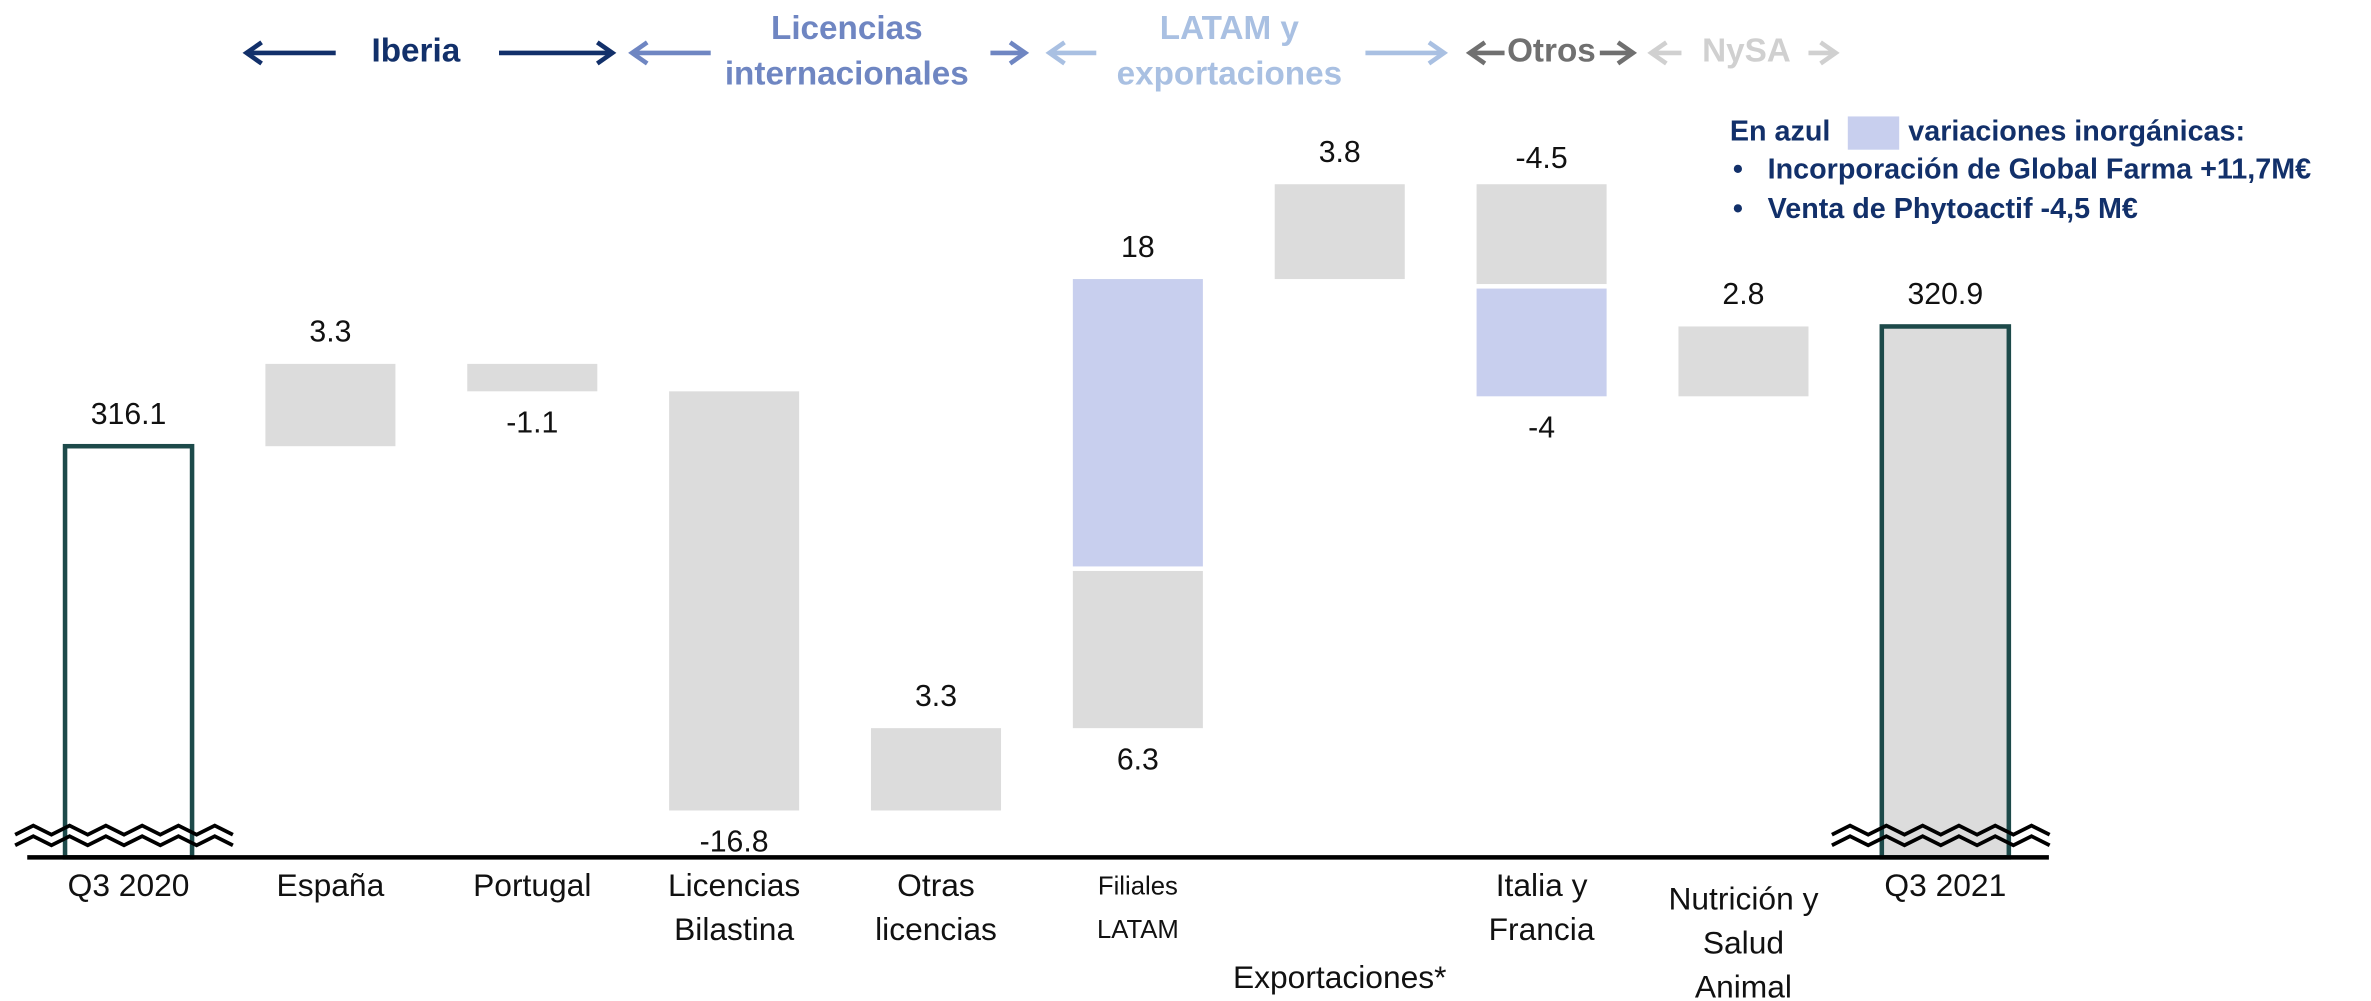  Describe the element at coordinates (2039, 169) in the screenshot. I see `note-item: Incorporación de Global Farma +11,7M€` at that location.